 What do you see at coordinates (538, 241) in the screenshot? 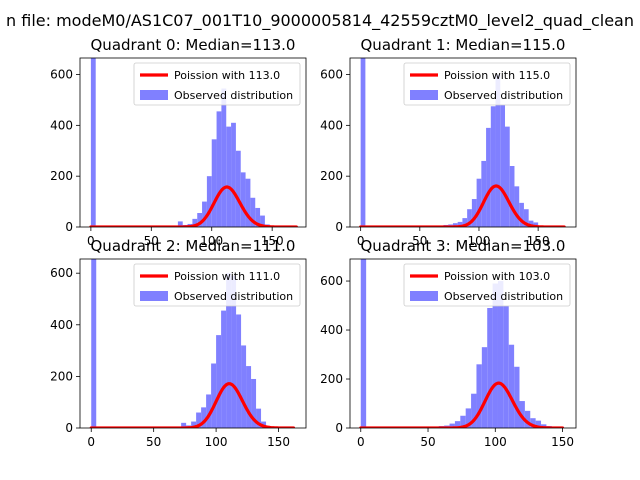
I see `quadrant-1-xtick-label: 150` at bounding box center [538, 241].